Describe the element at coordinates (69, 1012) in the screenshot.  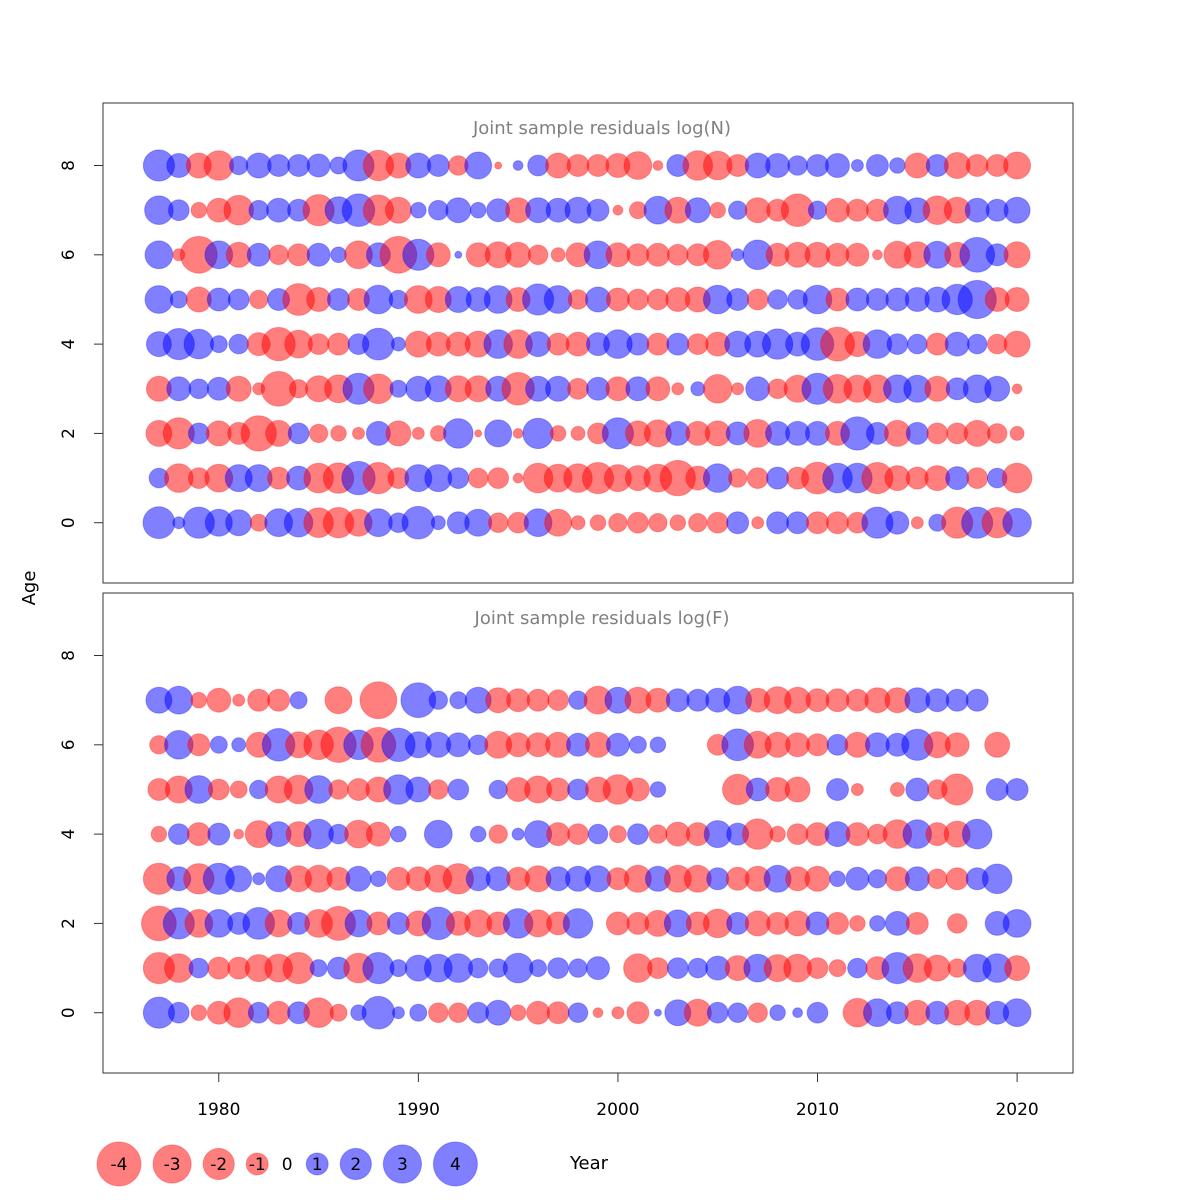
I see `y-tick-label: 0` at that location.